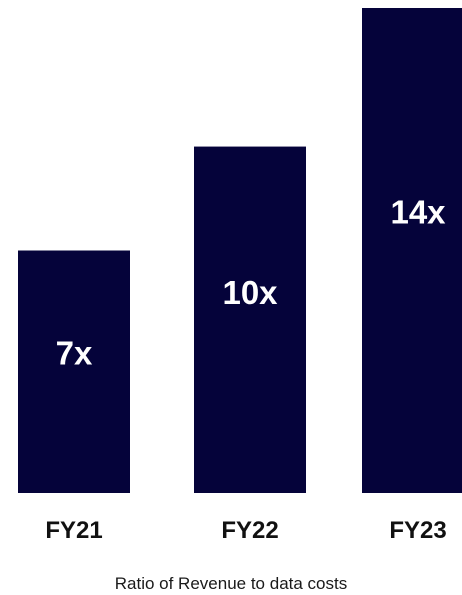 The width and height of the screenshot is (462, 595). Describe the element at coordinates (250, 320) in the screenshot. I see `bar-fy22` at that location.